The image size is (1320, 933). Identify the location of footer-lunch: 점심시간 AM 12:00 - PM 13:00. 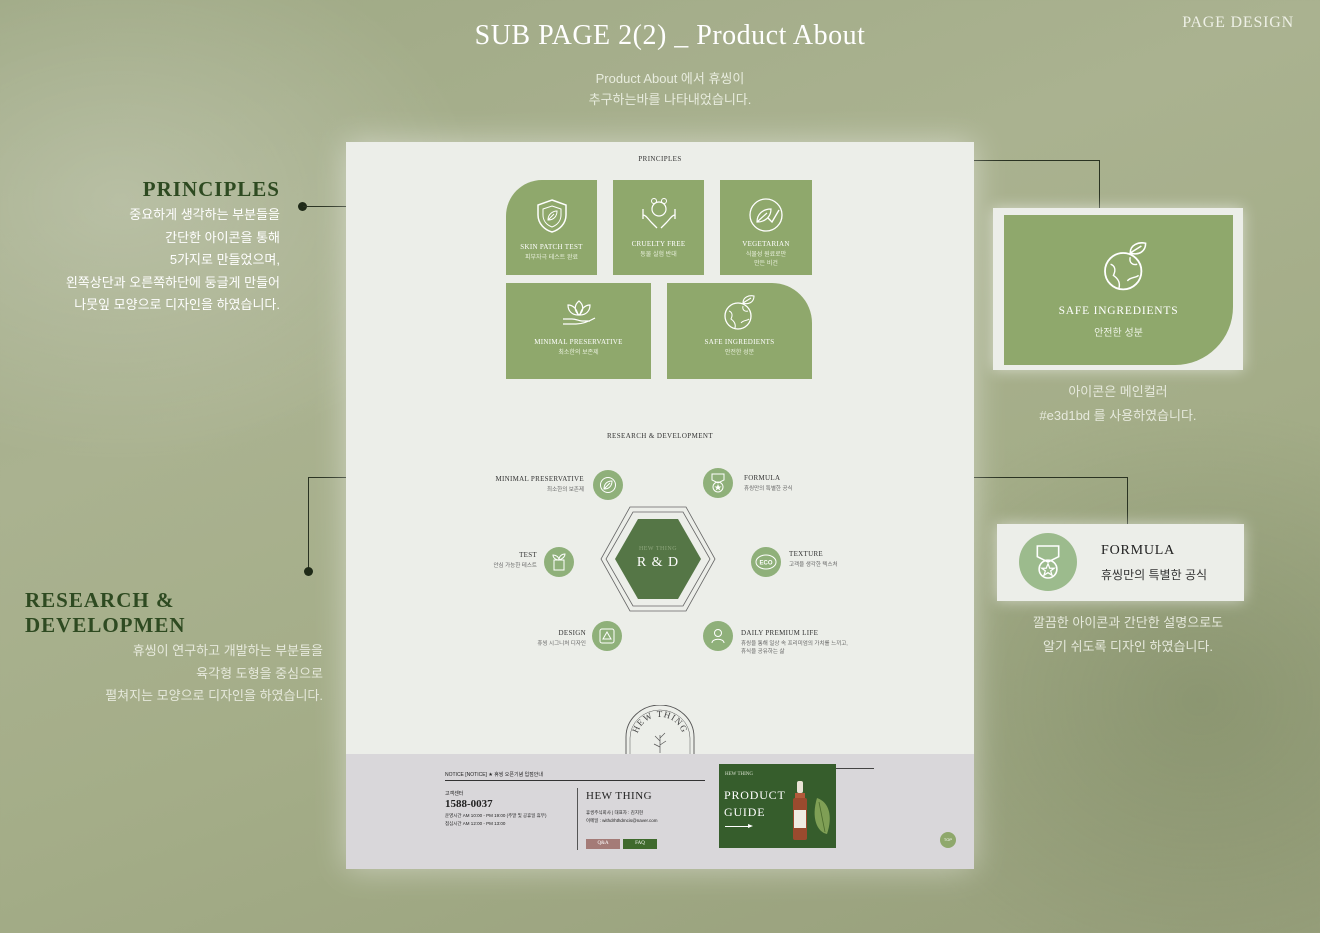
(475, 823).